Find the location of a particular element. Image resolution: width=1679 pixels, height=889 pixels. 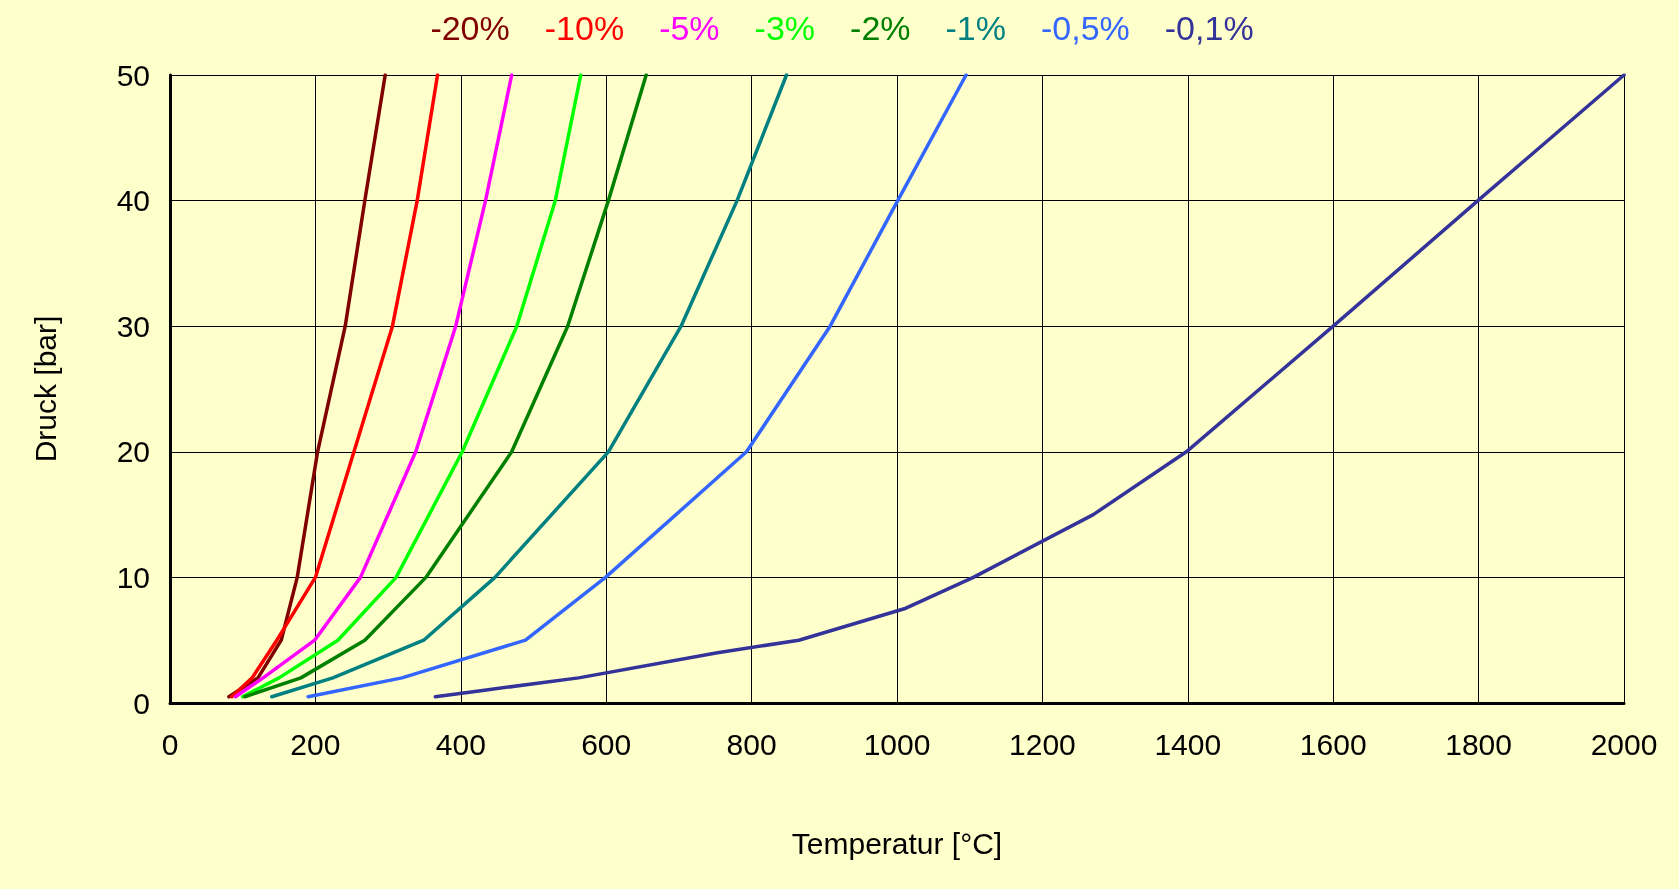

x-tick-label: 600 is located at coordinates (606, 744).